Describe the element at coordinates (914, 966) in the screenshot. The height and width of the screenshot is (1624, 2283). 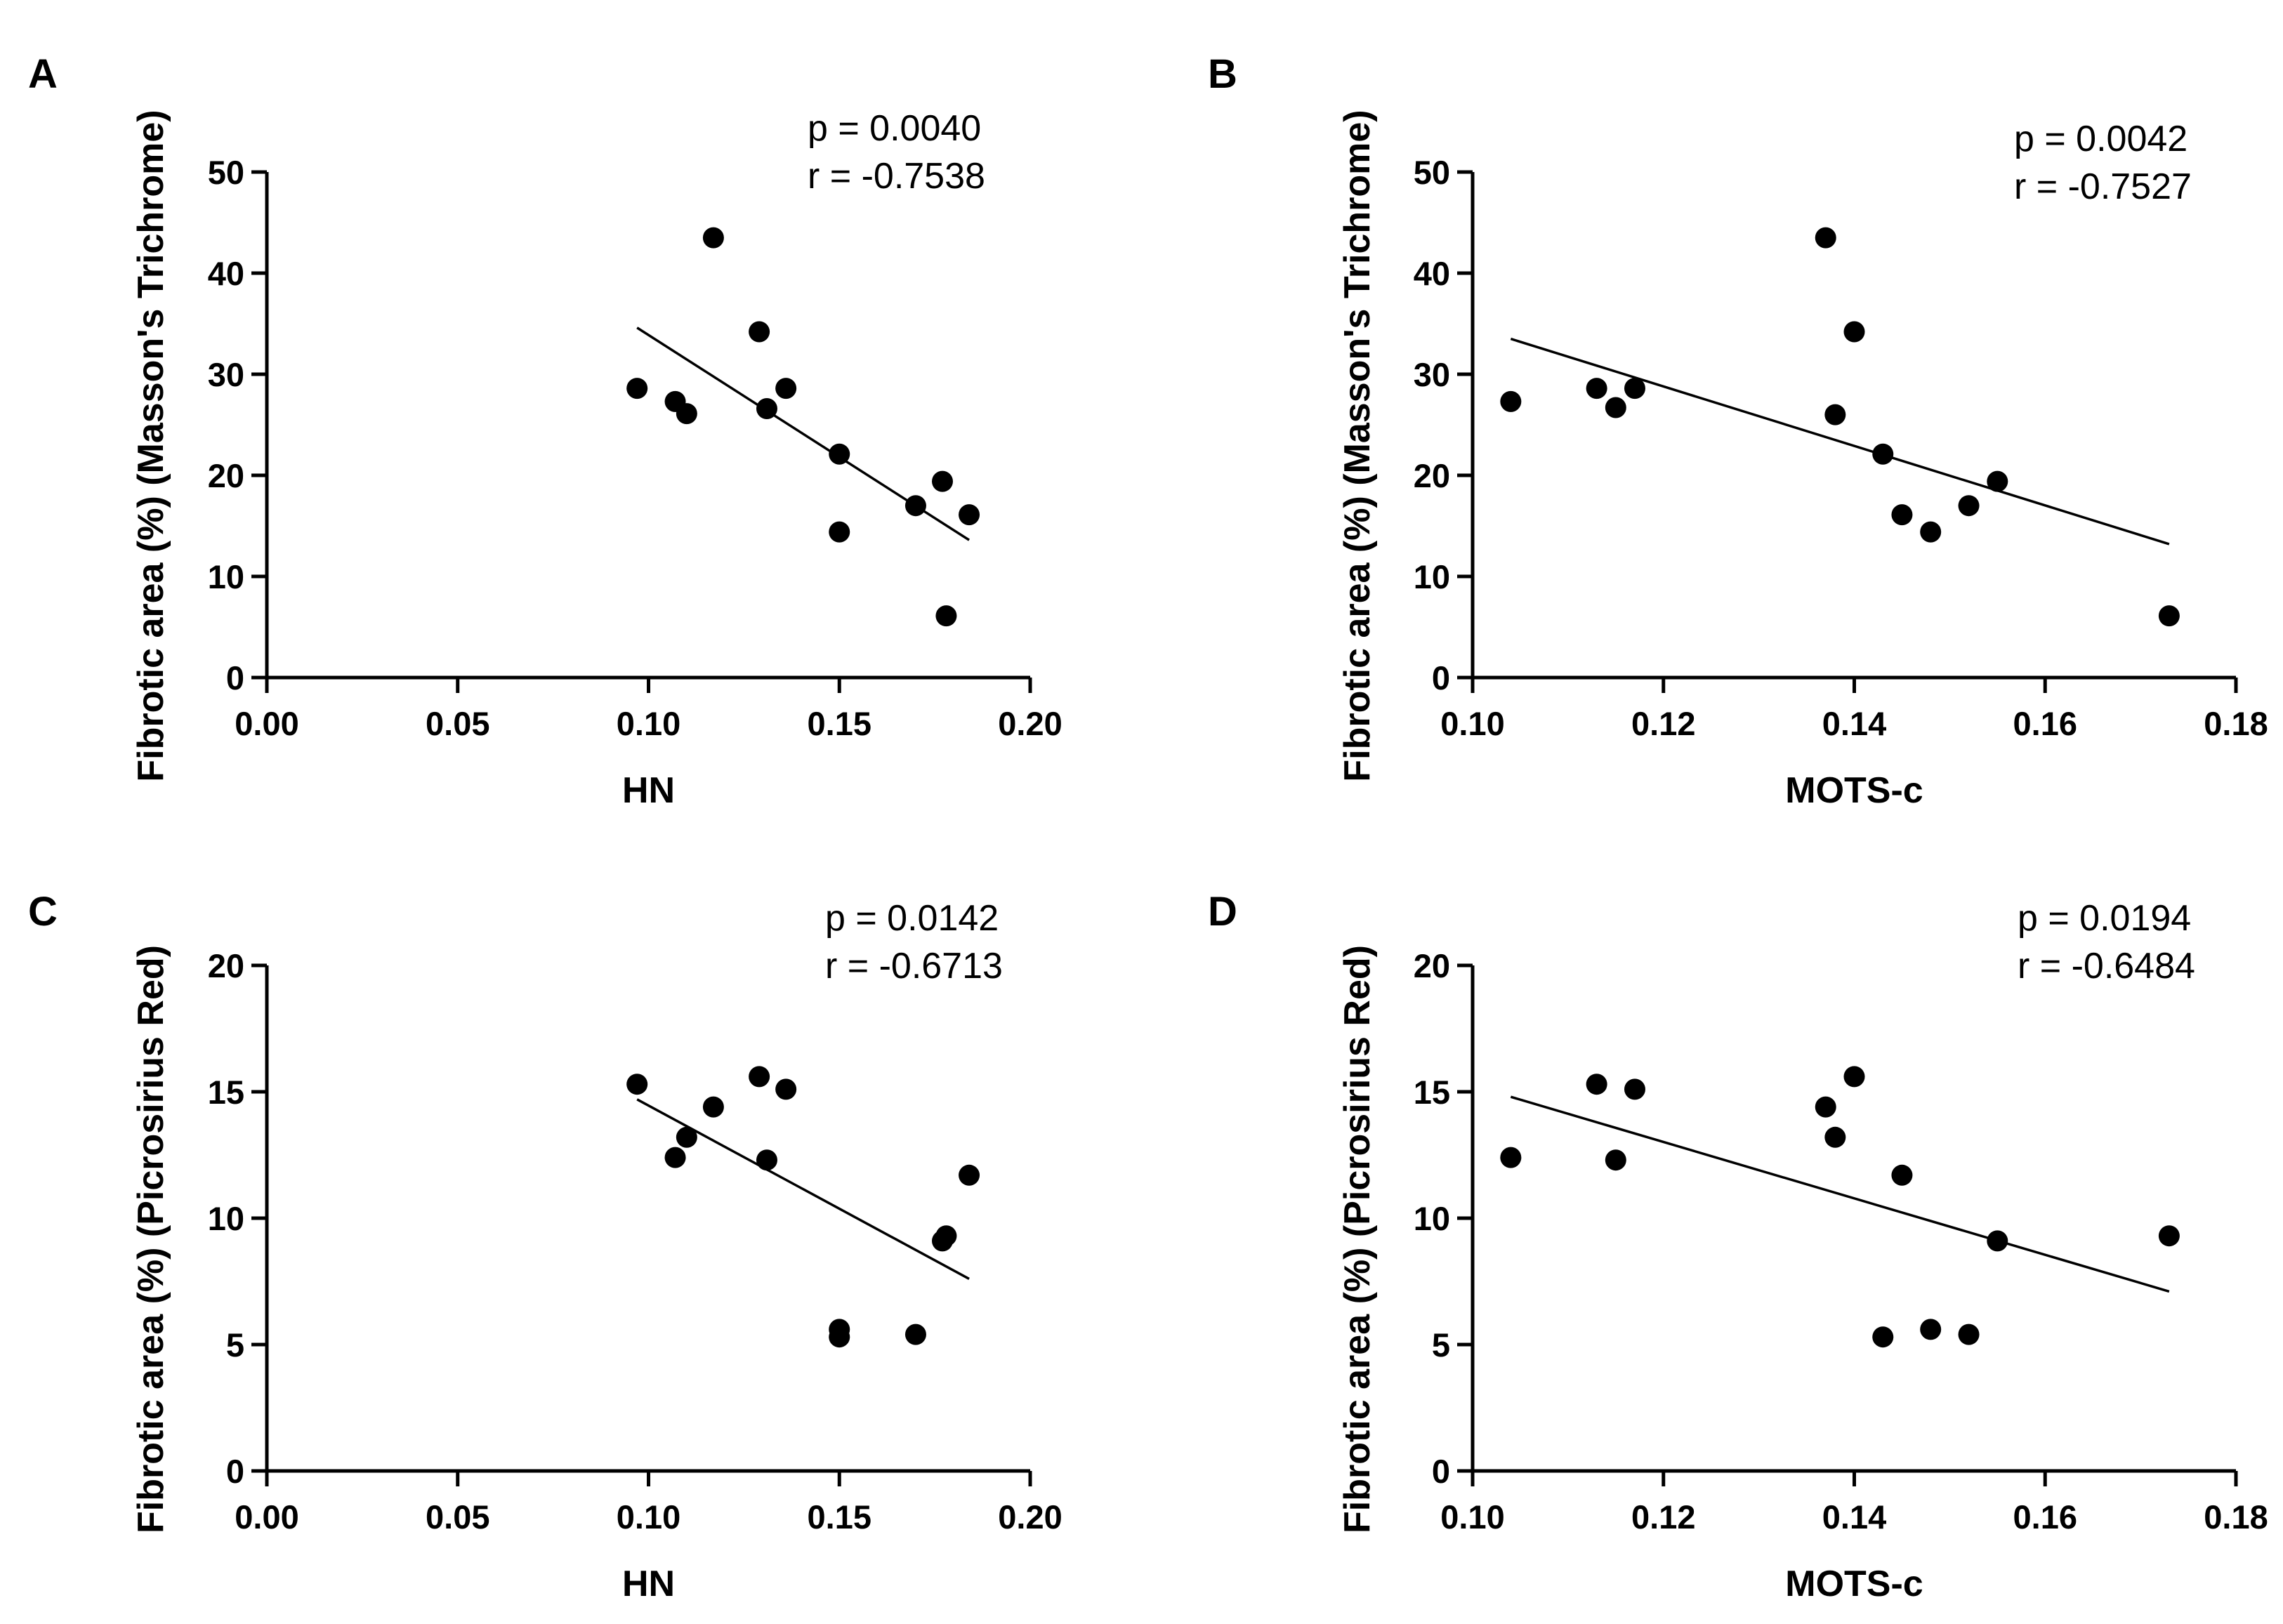
I see `r-value: r = -0.6713` at that location.